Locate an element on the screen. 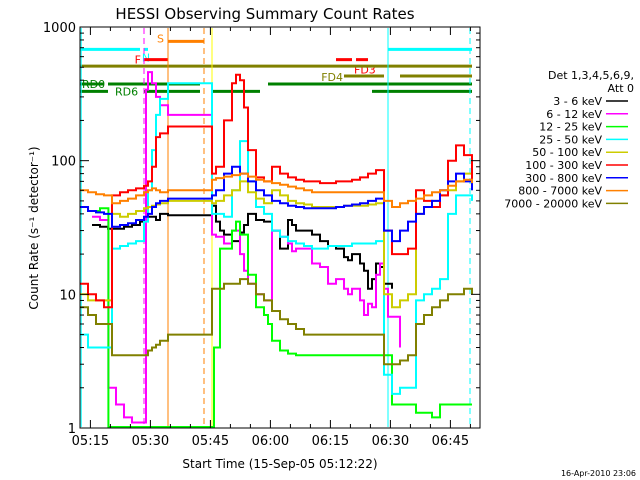 This screenshot has height=480, width=640. chart-title: HESSI Observing Summary Count Rates is located at coordinates (264, 14).